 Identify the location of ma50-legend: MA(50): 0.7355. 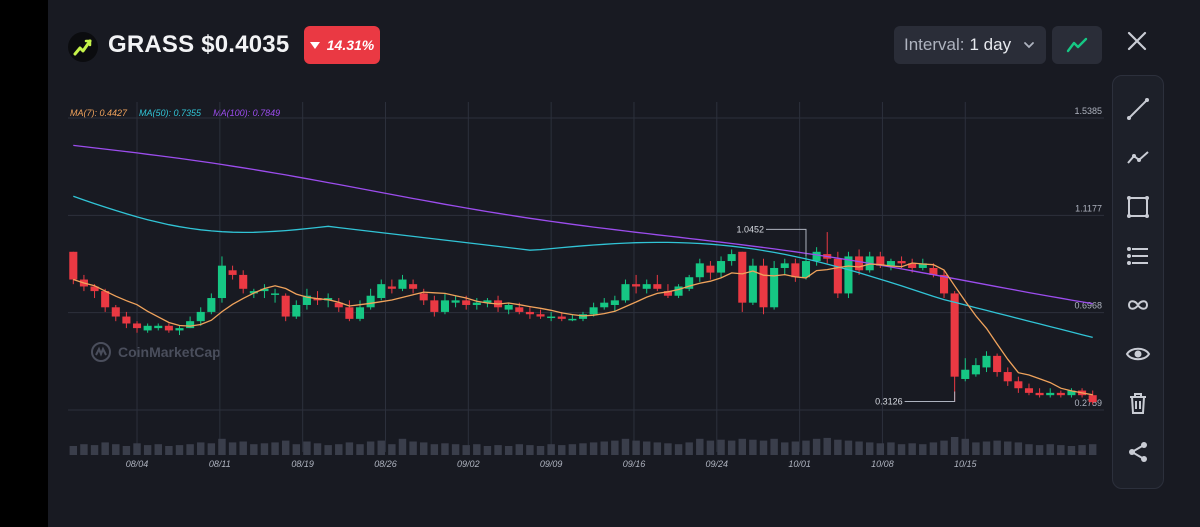
(170, 113).